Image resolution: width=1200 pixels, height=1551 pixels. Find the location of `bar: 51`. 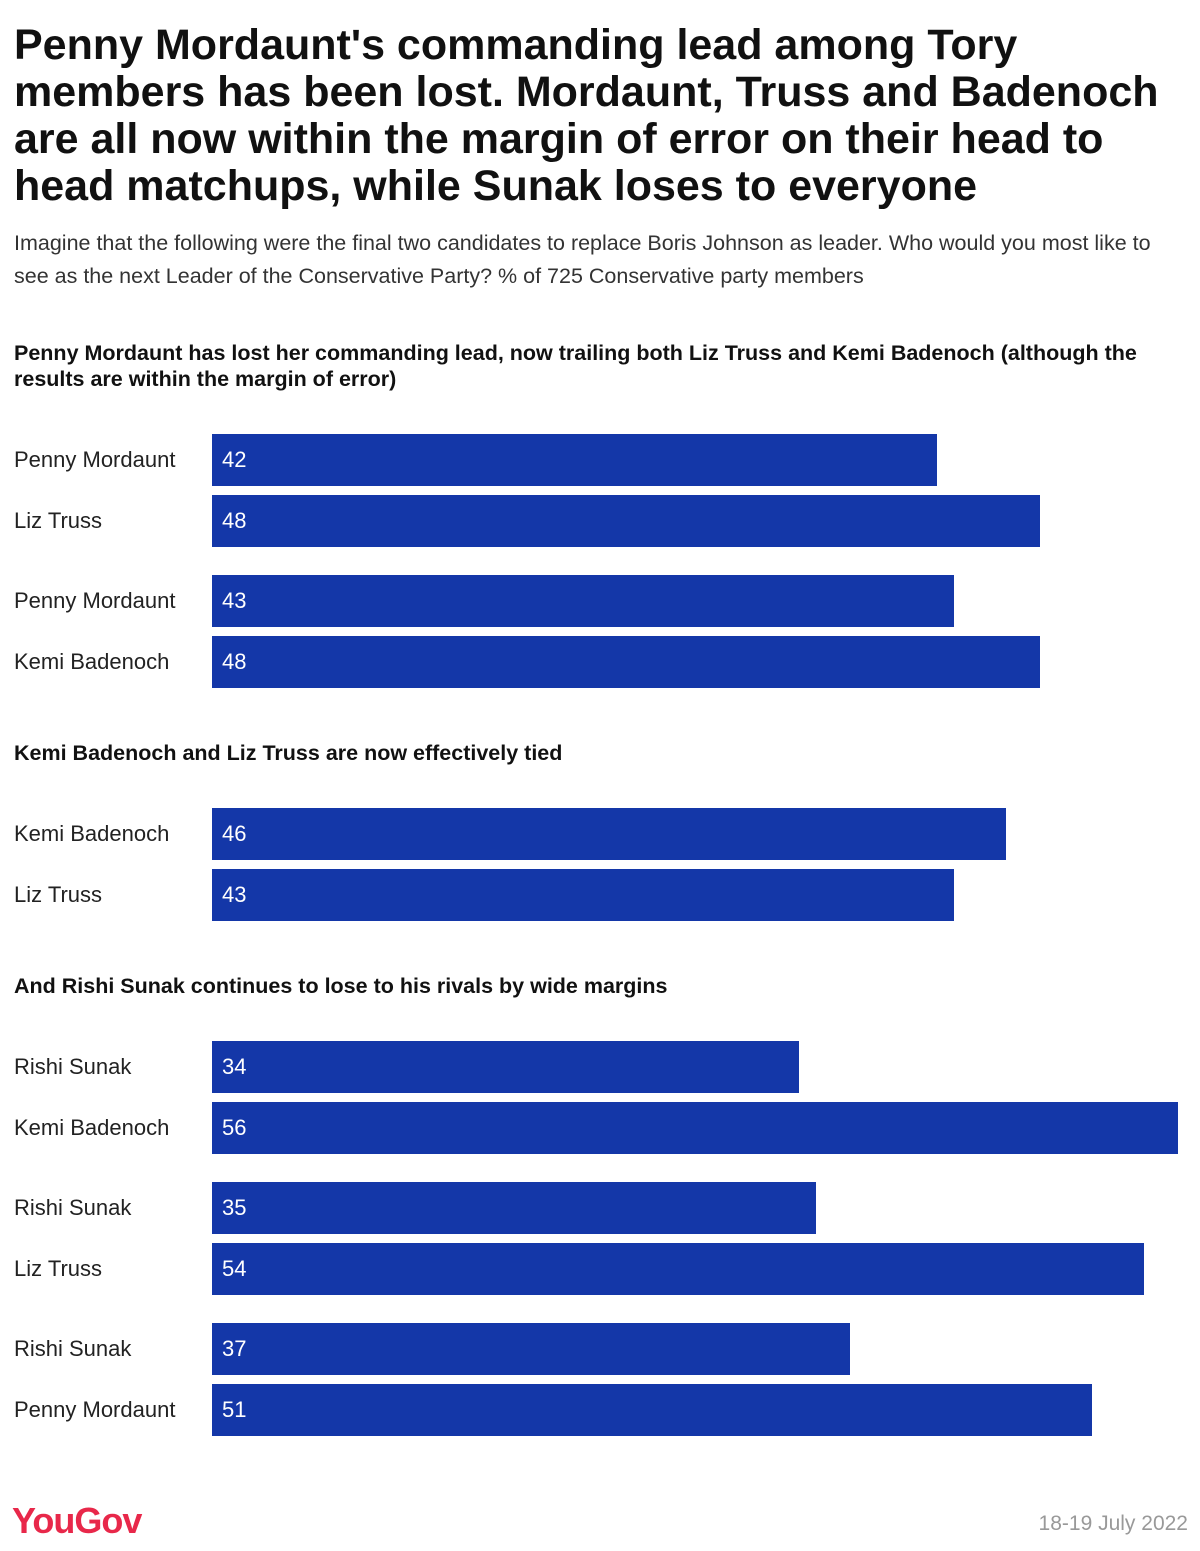

bar: 51 is located at coordinates (652, 1410).